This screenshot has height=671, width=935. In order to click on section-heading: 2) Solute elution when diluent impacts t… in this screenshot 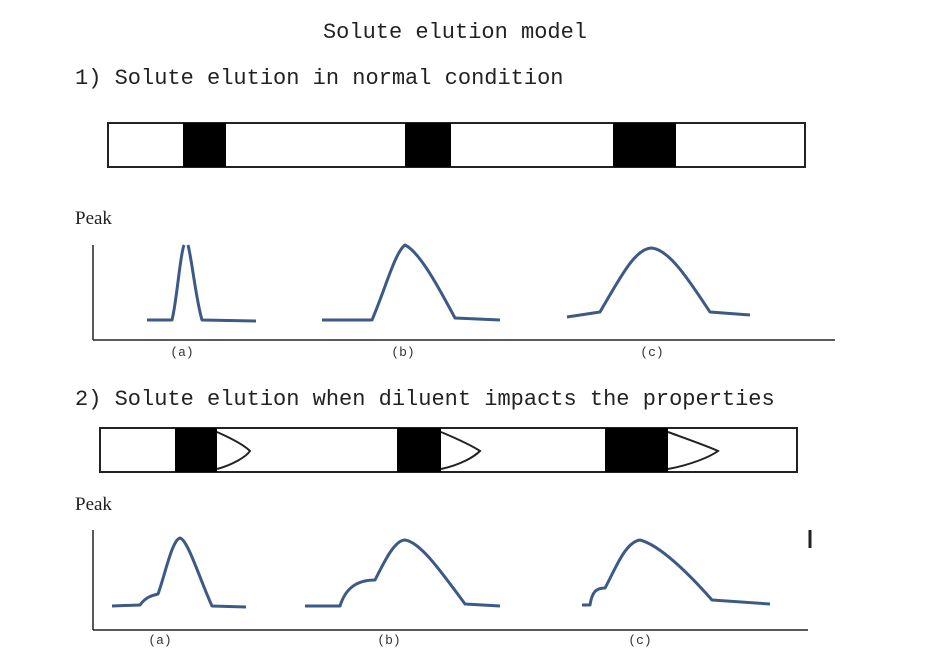, I will do `click(425, 399)`.